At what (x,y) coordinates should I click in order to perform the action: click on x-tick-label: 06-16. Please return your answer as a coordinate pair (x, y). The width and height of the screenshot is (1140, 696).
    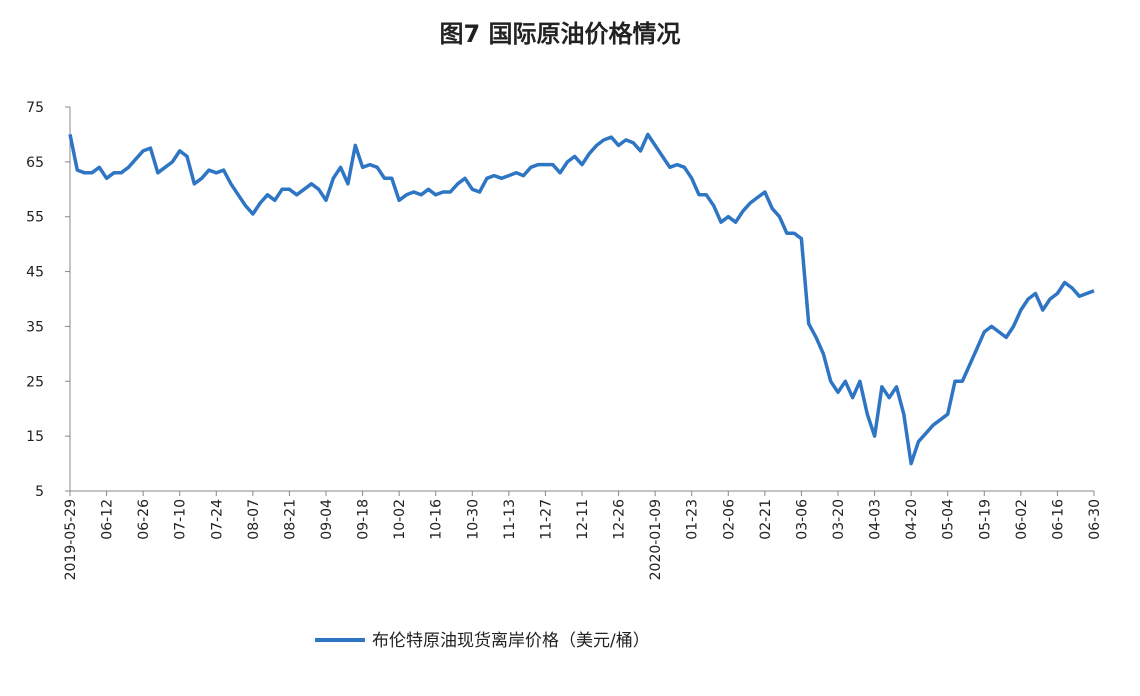
    Looking at the image, I should click on (1058, 519).